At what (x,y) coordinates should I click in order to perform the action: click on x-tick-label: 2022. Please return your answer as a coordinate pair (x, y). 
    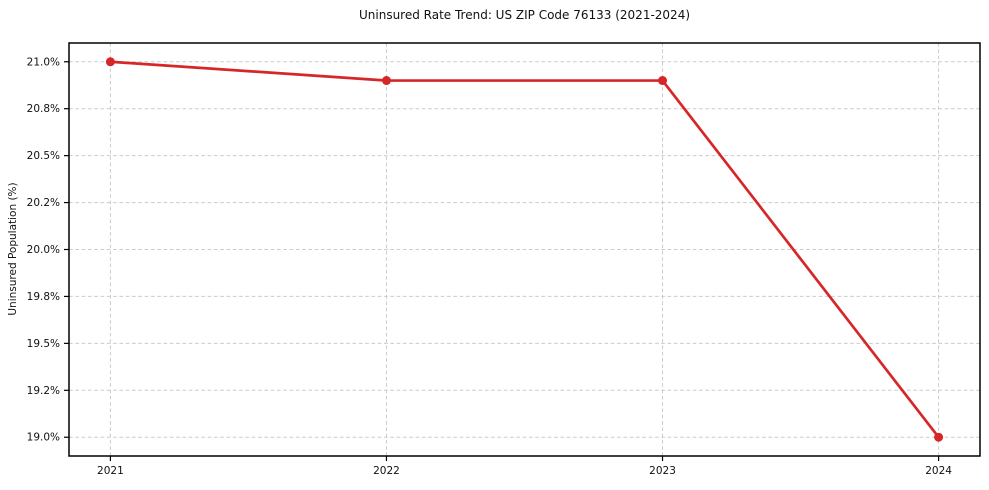
    Looking at the image, I should click on (386, 471).